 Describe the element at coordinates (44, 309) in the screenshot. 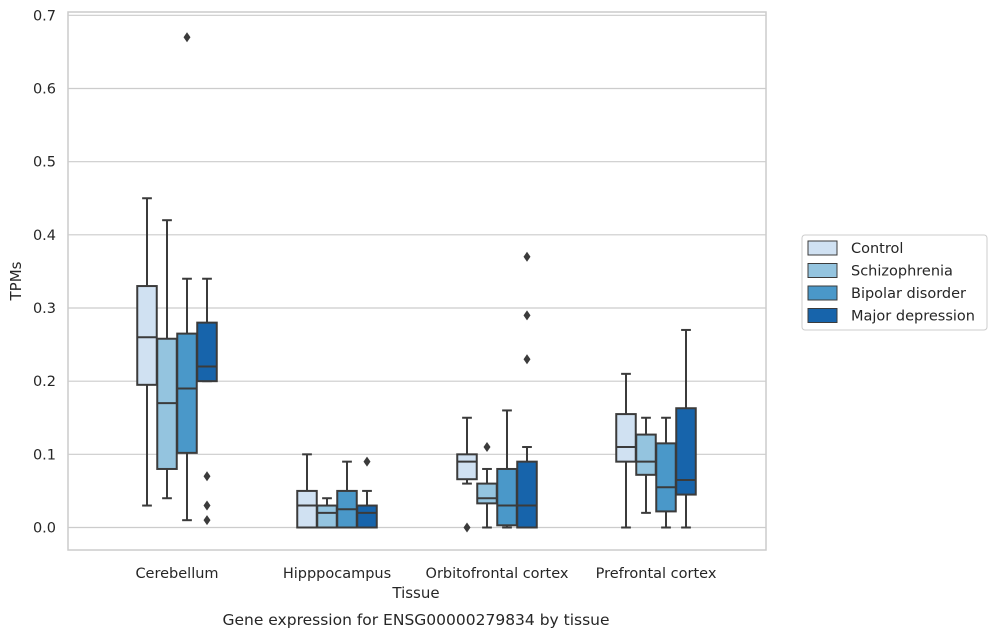

I see `y-tick-label: 0.3` at that location.